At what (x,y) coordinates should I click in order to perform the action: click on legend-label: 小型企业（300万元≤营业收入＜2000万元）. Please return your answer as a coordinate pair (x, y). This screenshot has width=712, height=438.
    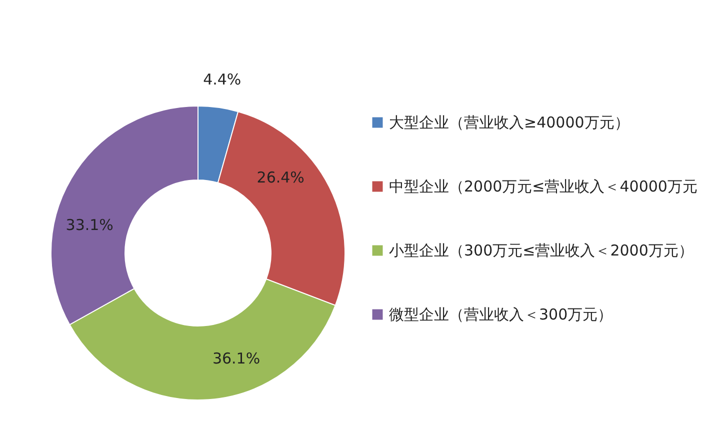
    Looking at the image, I should click on (541, 251).